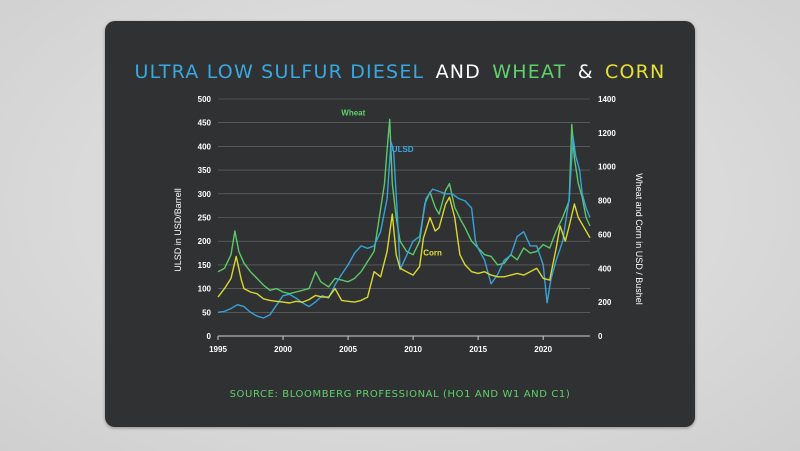  Describe the element at coordinates (403, 149) in the screenshot. I see `annotation-ulsd: ULSD` at that location.